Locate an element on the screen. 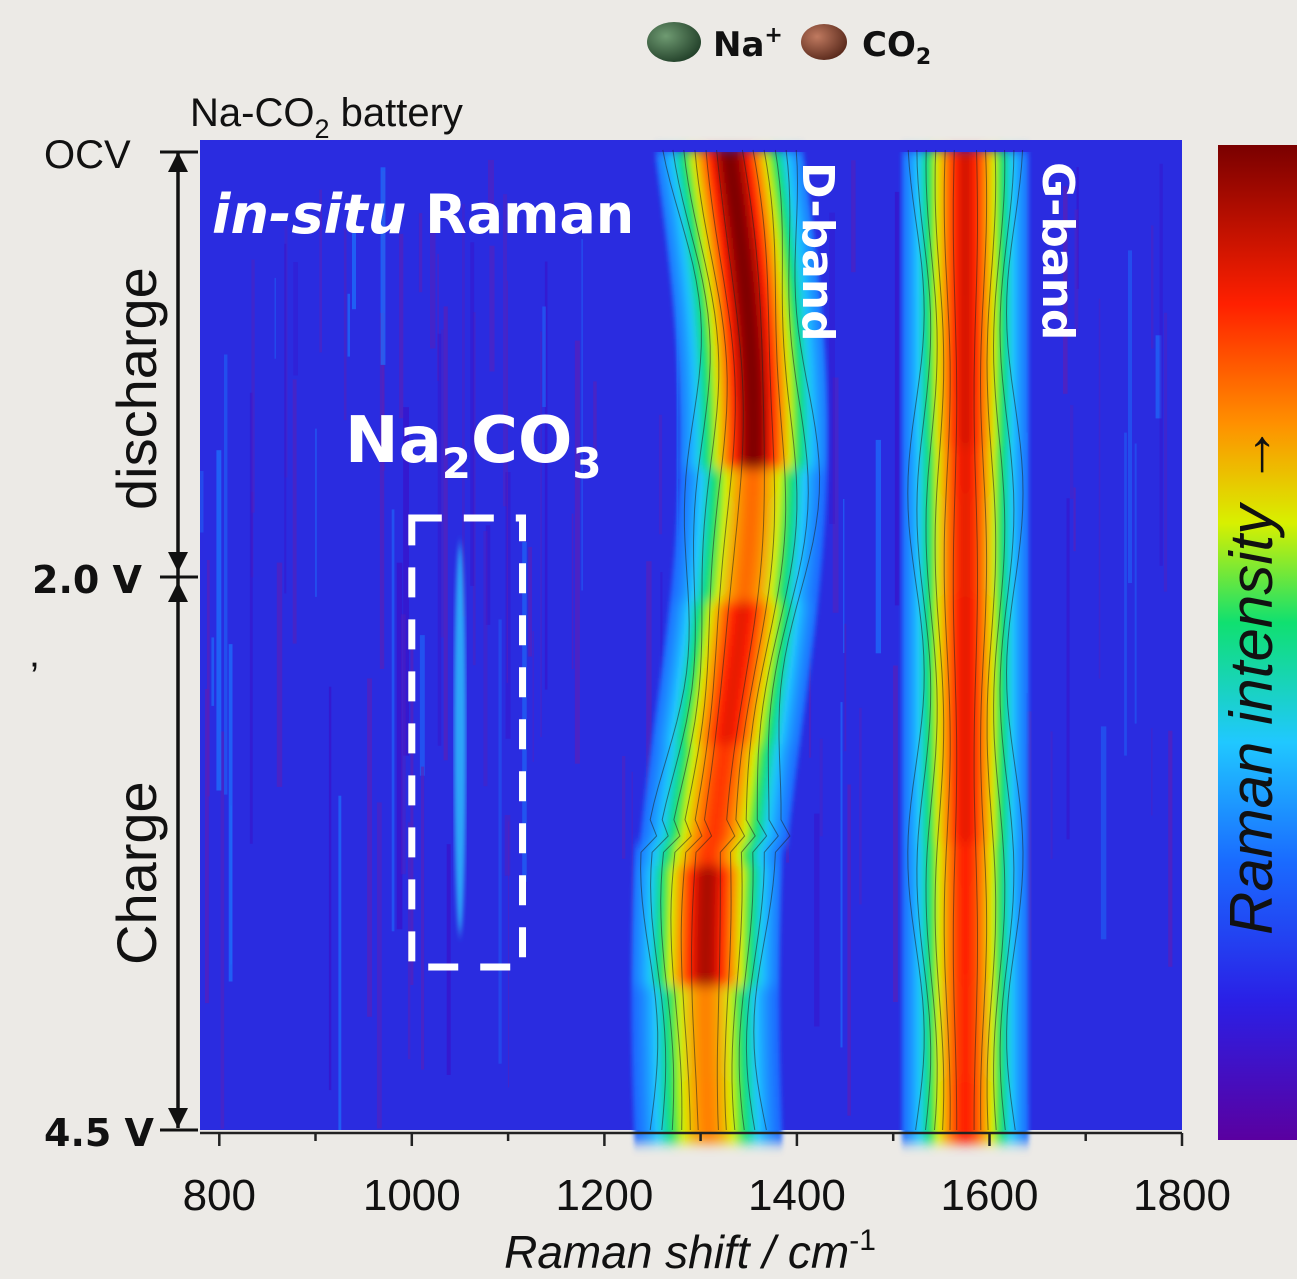 The width and height of the screenshot is (1297, 1279). heatmap-top-edge is located at coordinates (691, 146).